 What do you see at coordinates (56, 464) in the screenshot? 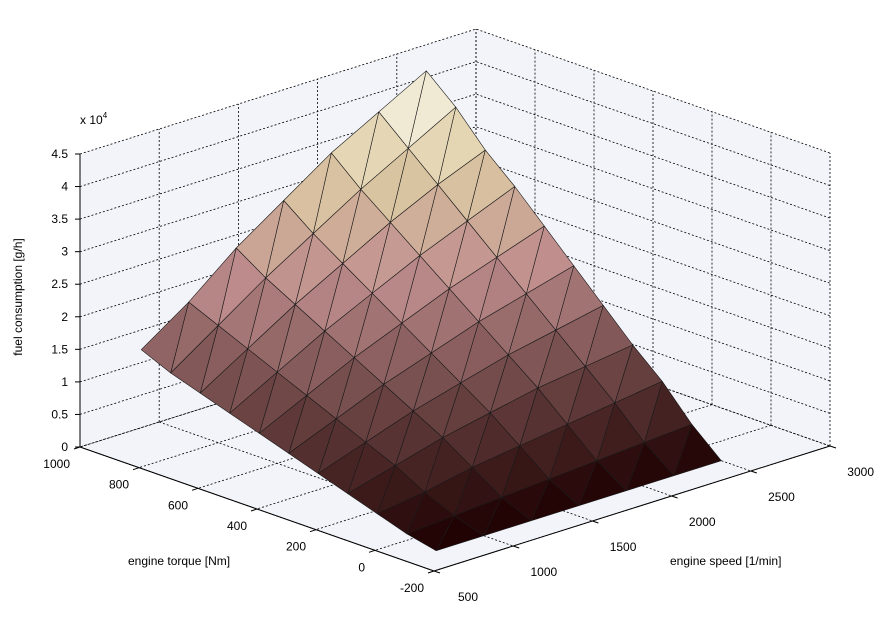
I see `torque-tick-label: 1000` at bounding box center [56, 464].